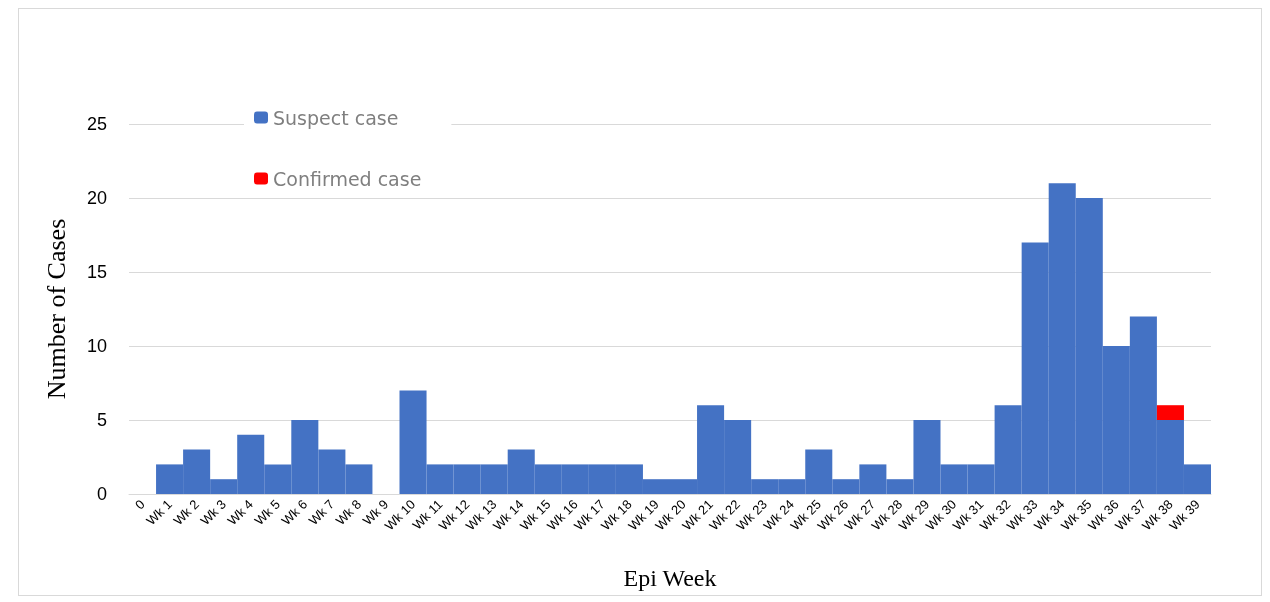  Describe the element at coordinates (96, 124) in the screenshot. I see `y-tick-label: 25` at that location.